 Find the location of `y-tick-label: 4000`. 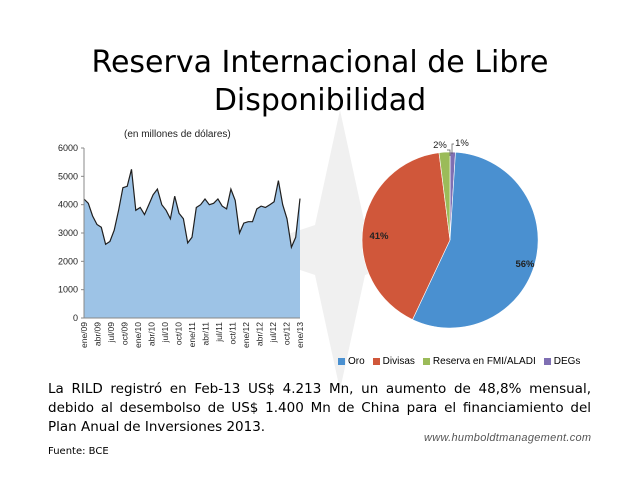

y-tick-label: 4000 is located at coordinates (68, 205).